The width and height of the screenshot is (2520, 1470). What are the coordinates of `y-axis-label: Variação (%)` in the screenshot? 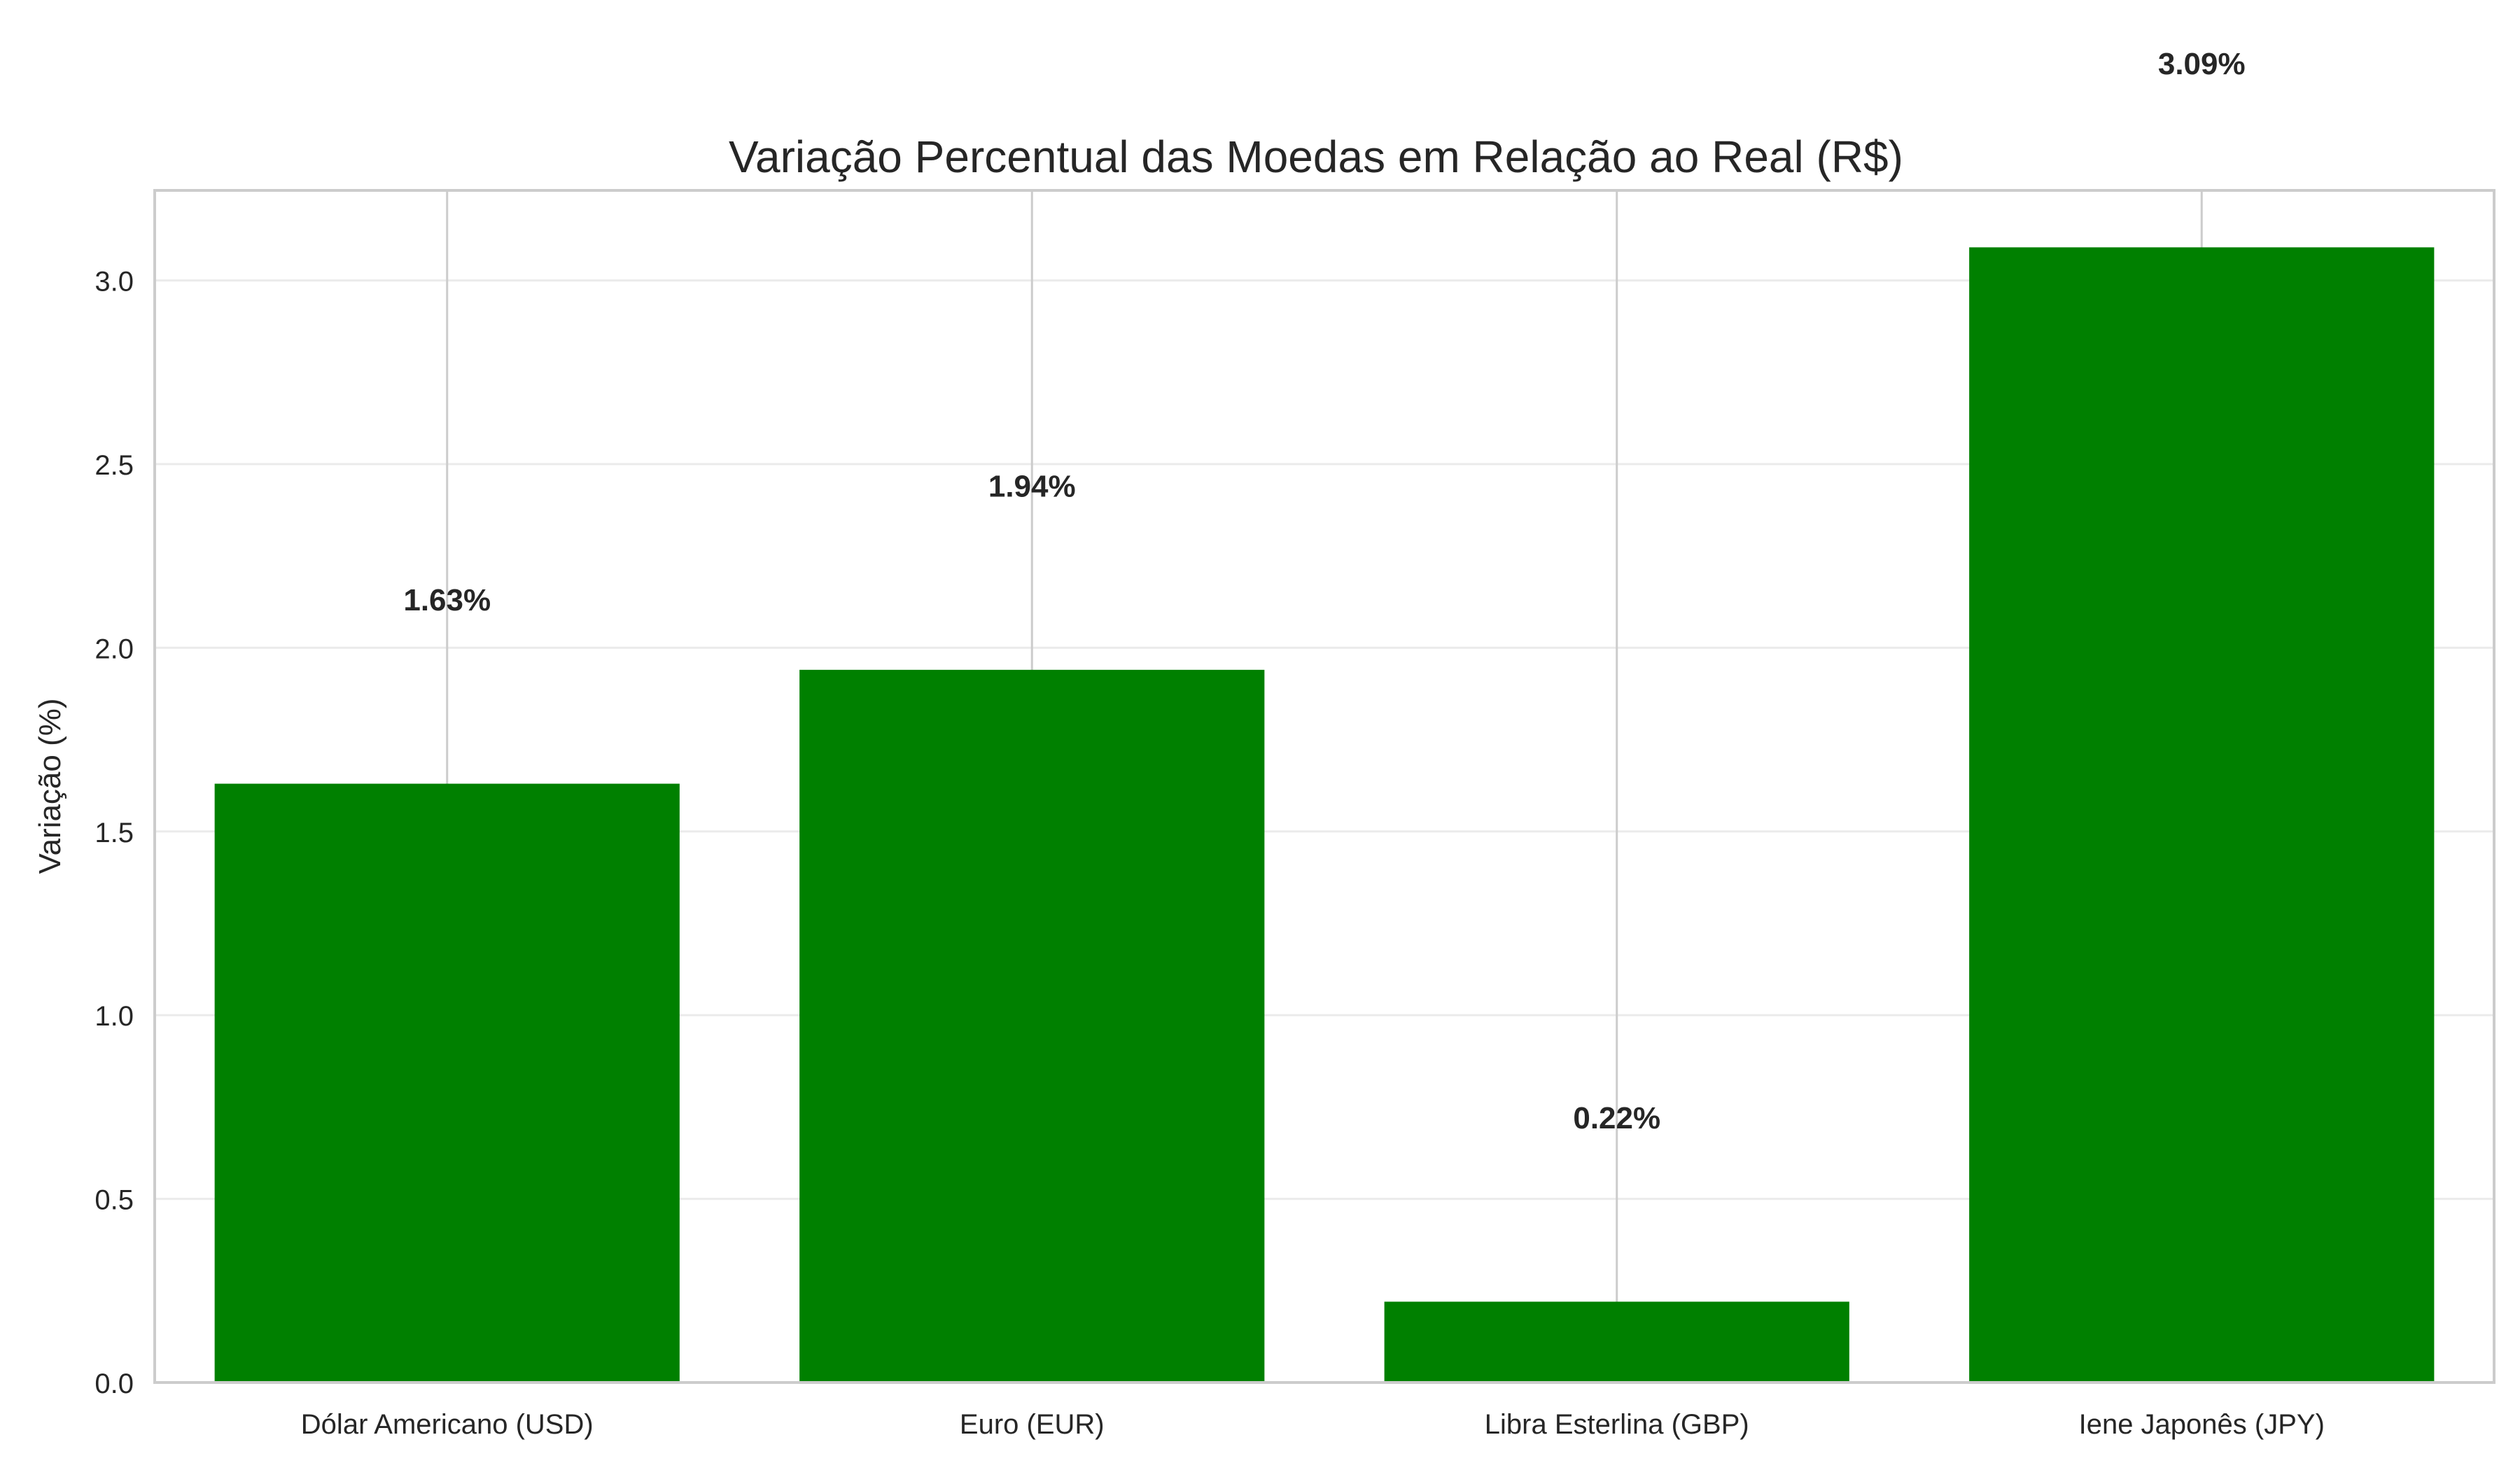 It's located at (50, 786).